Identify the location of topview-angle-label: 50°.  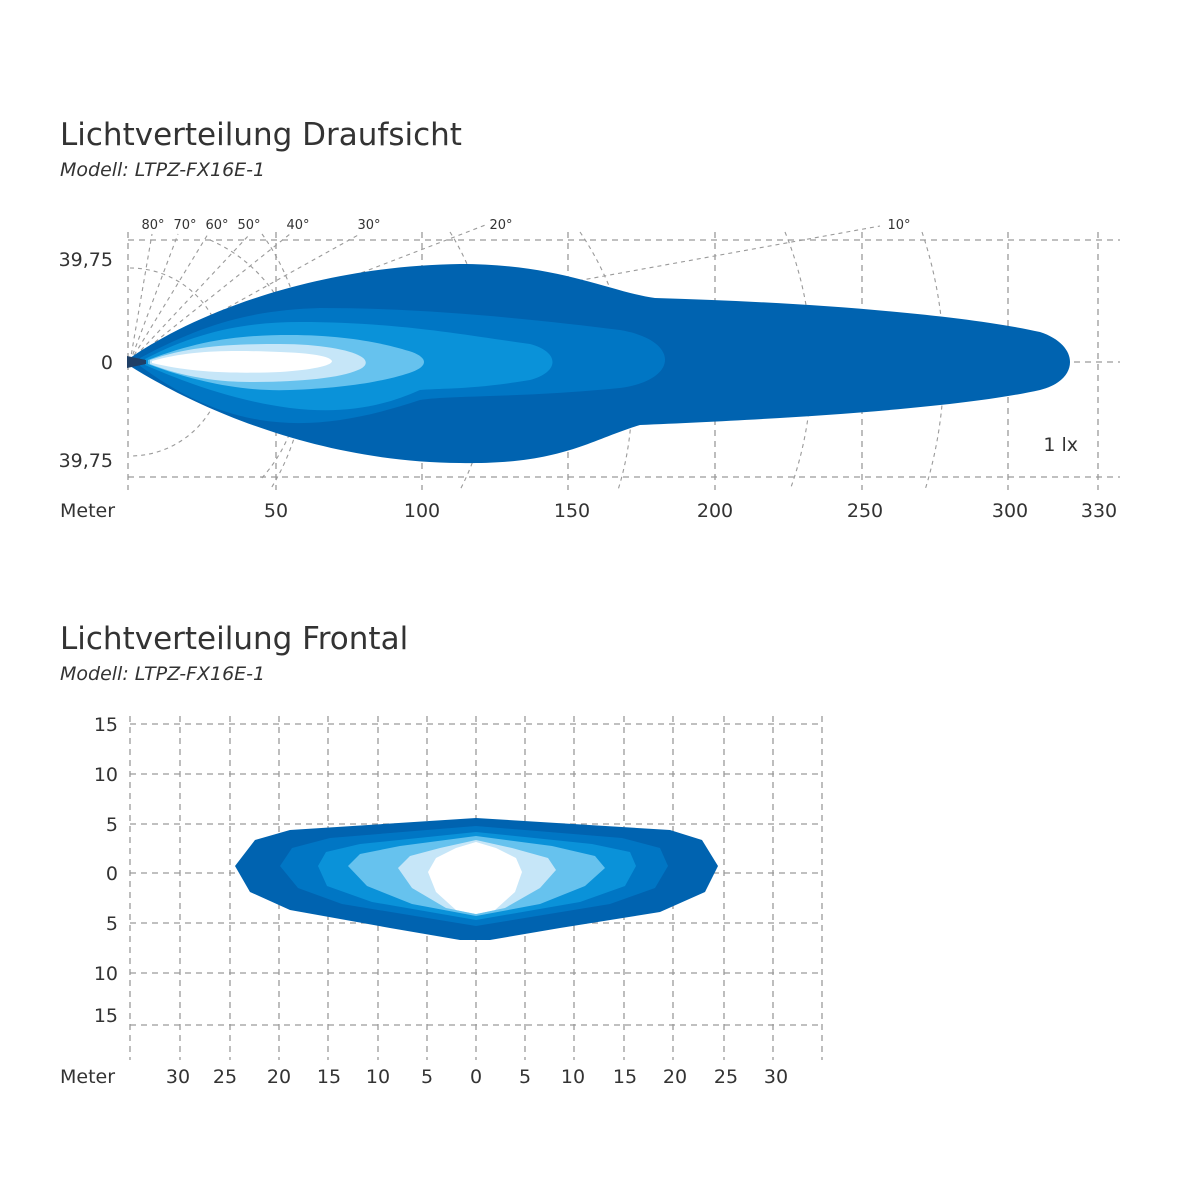
(248, 225).